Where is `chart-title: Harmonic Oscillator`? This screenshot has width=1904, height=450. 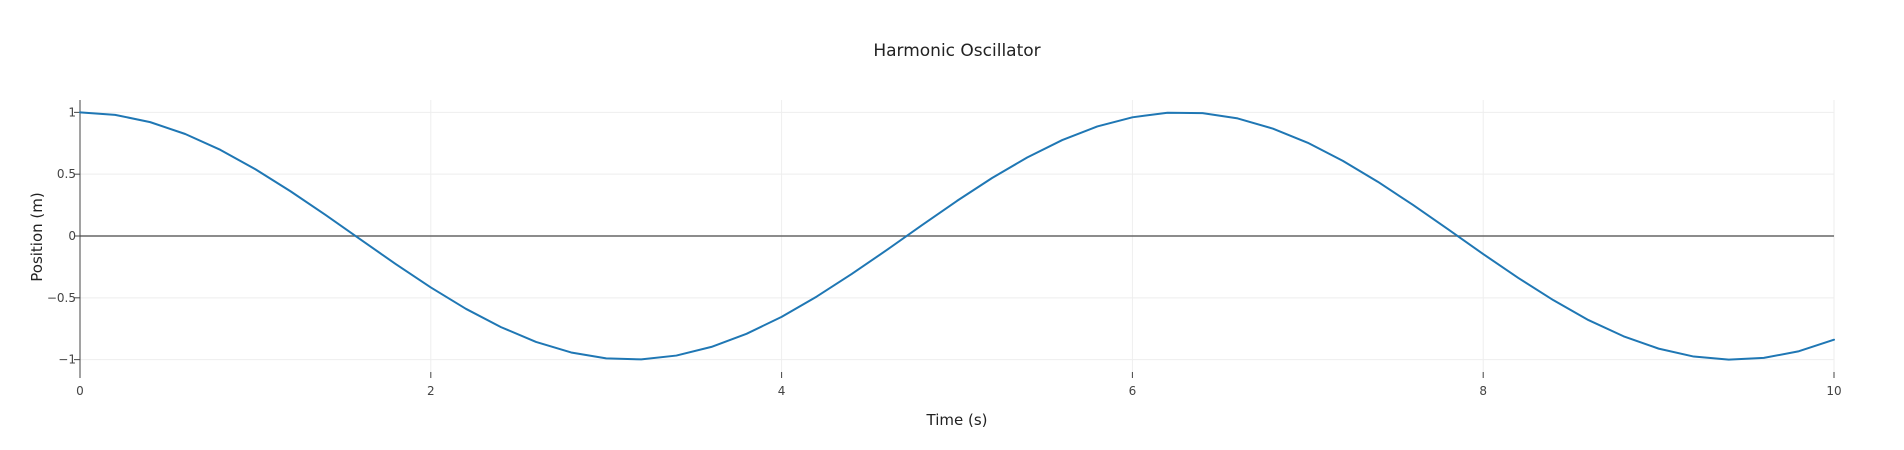 chart-title: Harmonic Oscillator is located at coordinates (956, 51).